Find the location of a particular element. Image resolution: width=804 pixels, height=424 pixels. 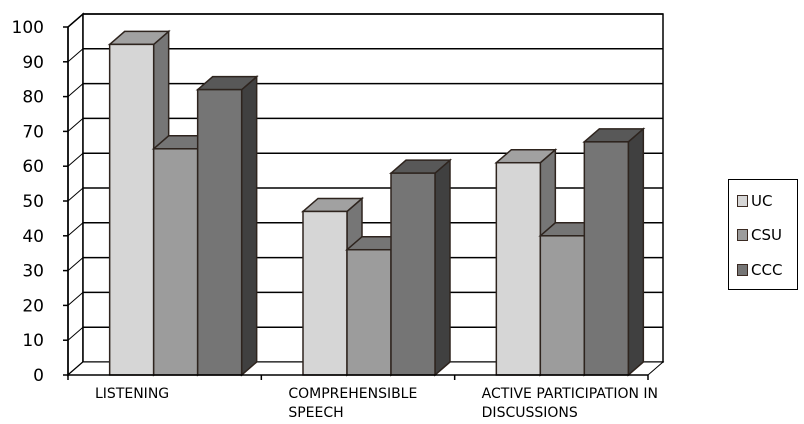

legend-item-csu: CSU is located at coordinates (759, 235).